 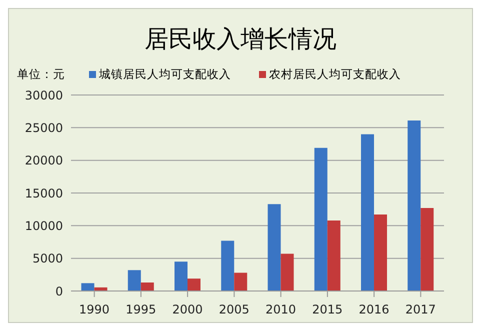 I want to click on x-tick-label: 2016, so click(x=374, y=309).